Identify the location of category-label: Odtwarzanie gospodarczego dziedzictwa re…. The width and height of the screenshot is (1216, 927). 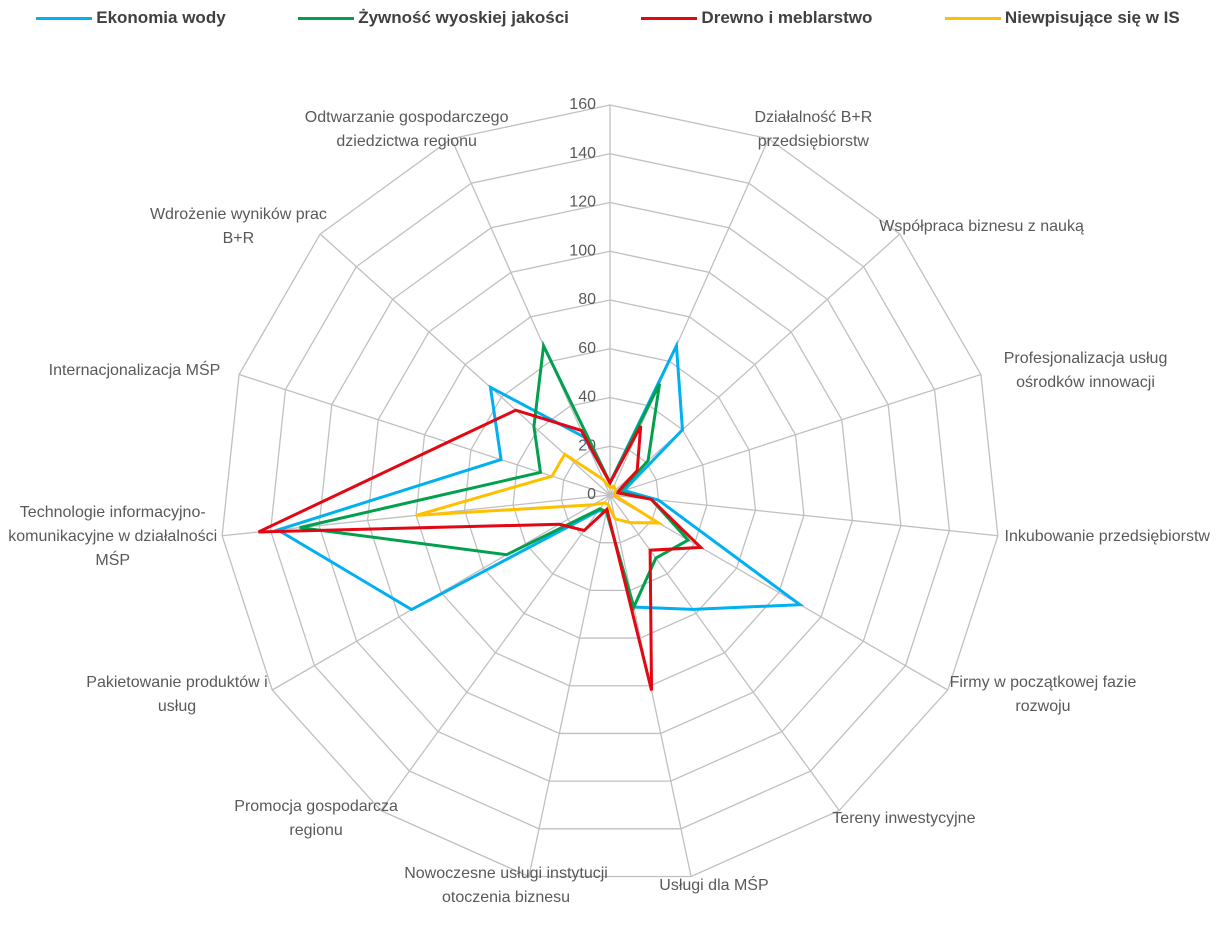
(406, 129).